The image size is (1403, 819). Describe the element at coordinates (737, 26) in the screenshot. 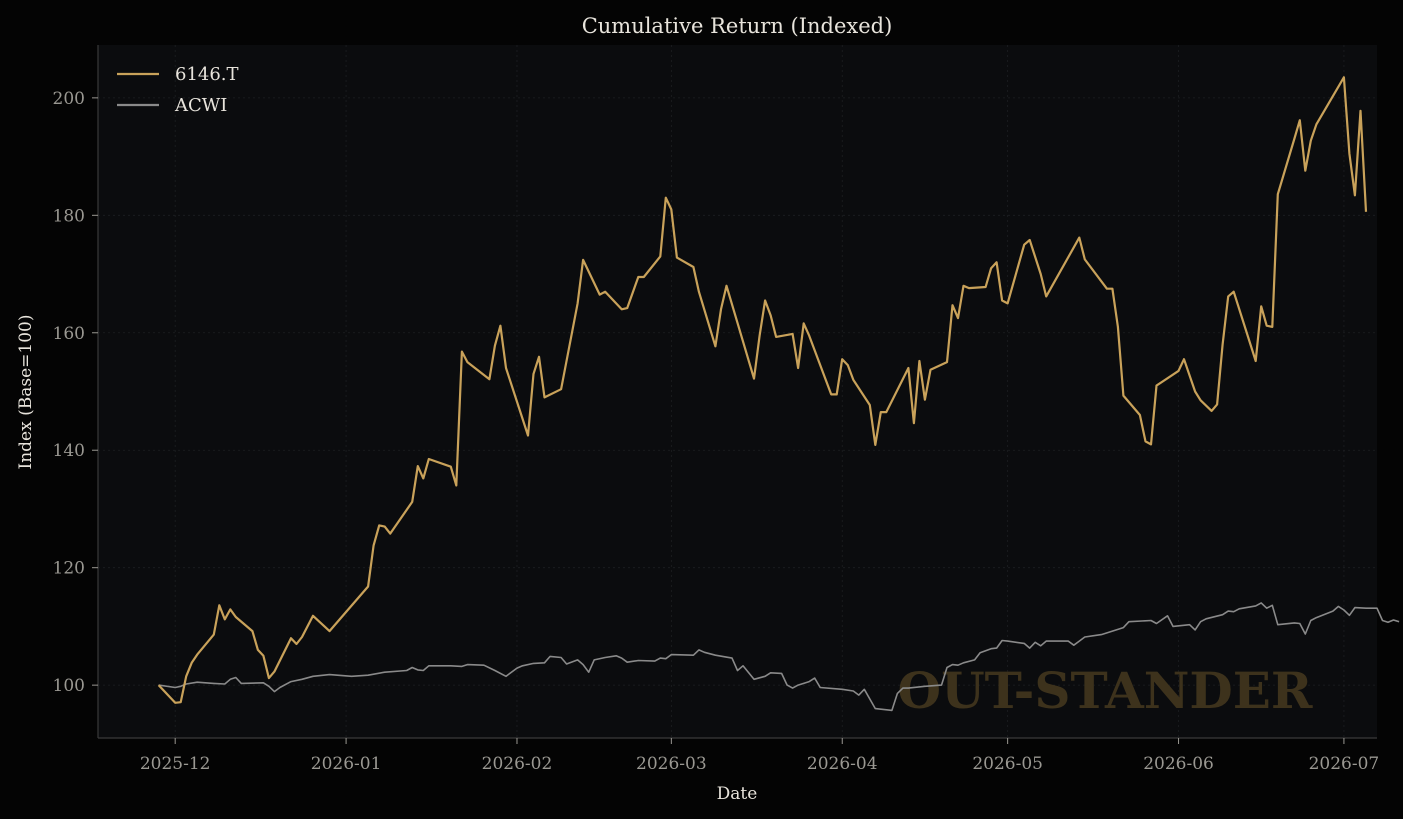

I see `chart-title: Cumulative Return (Indexed)` at that location.